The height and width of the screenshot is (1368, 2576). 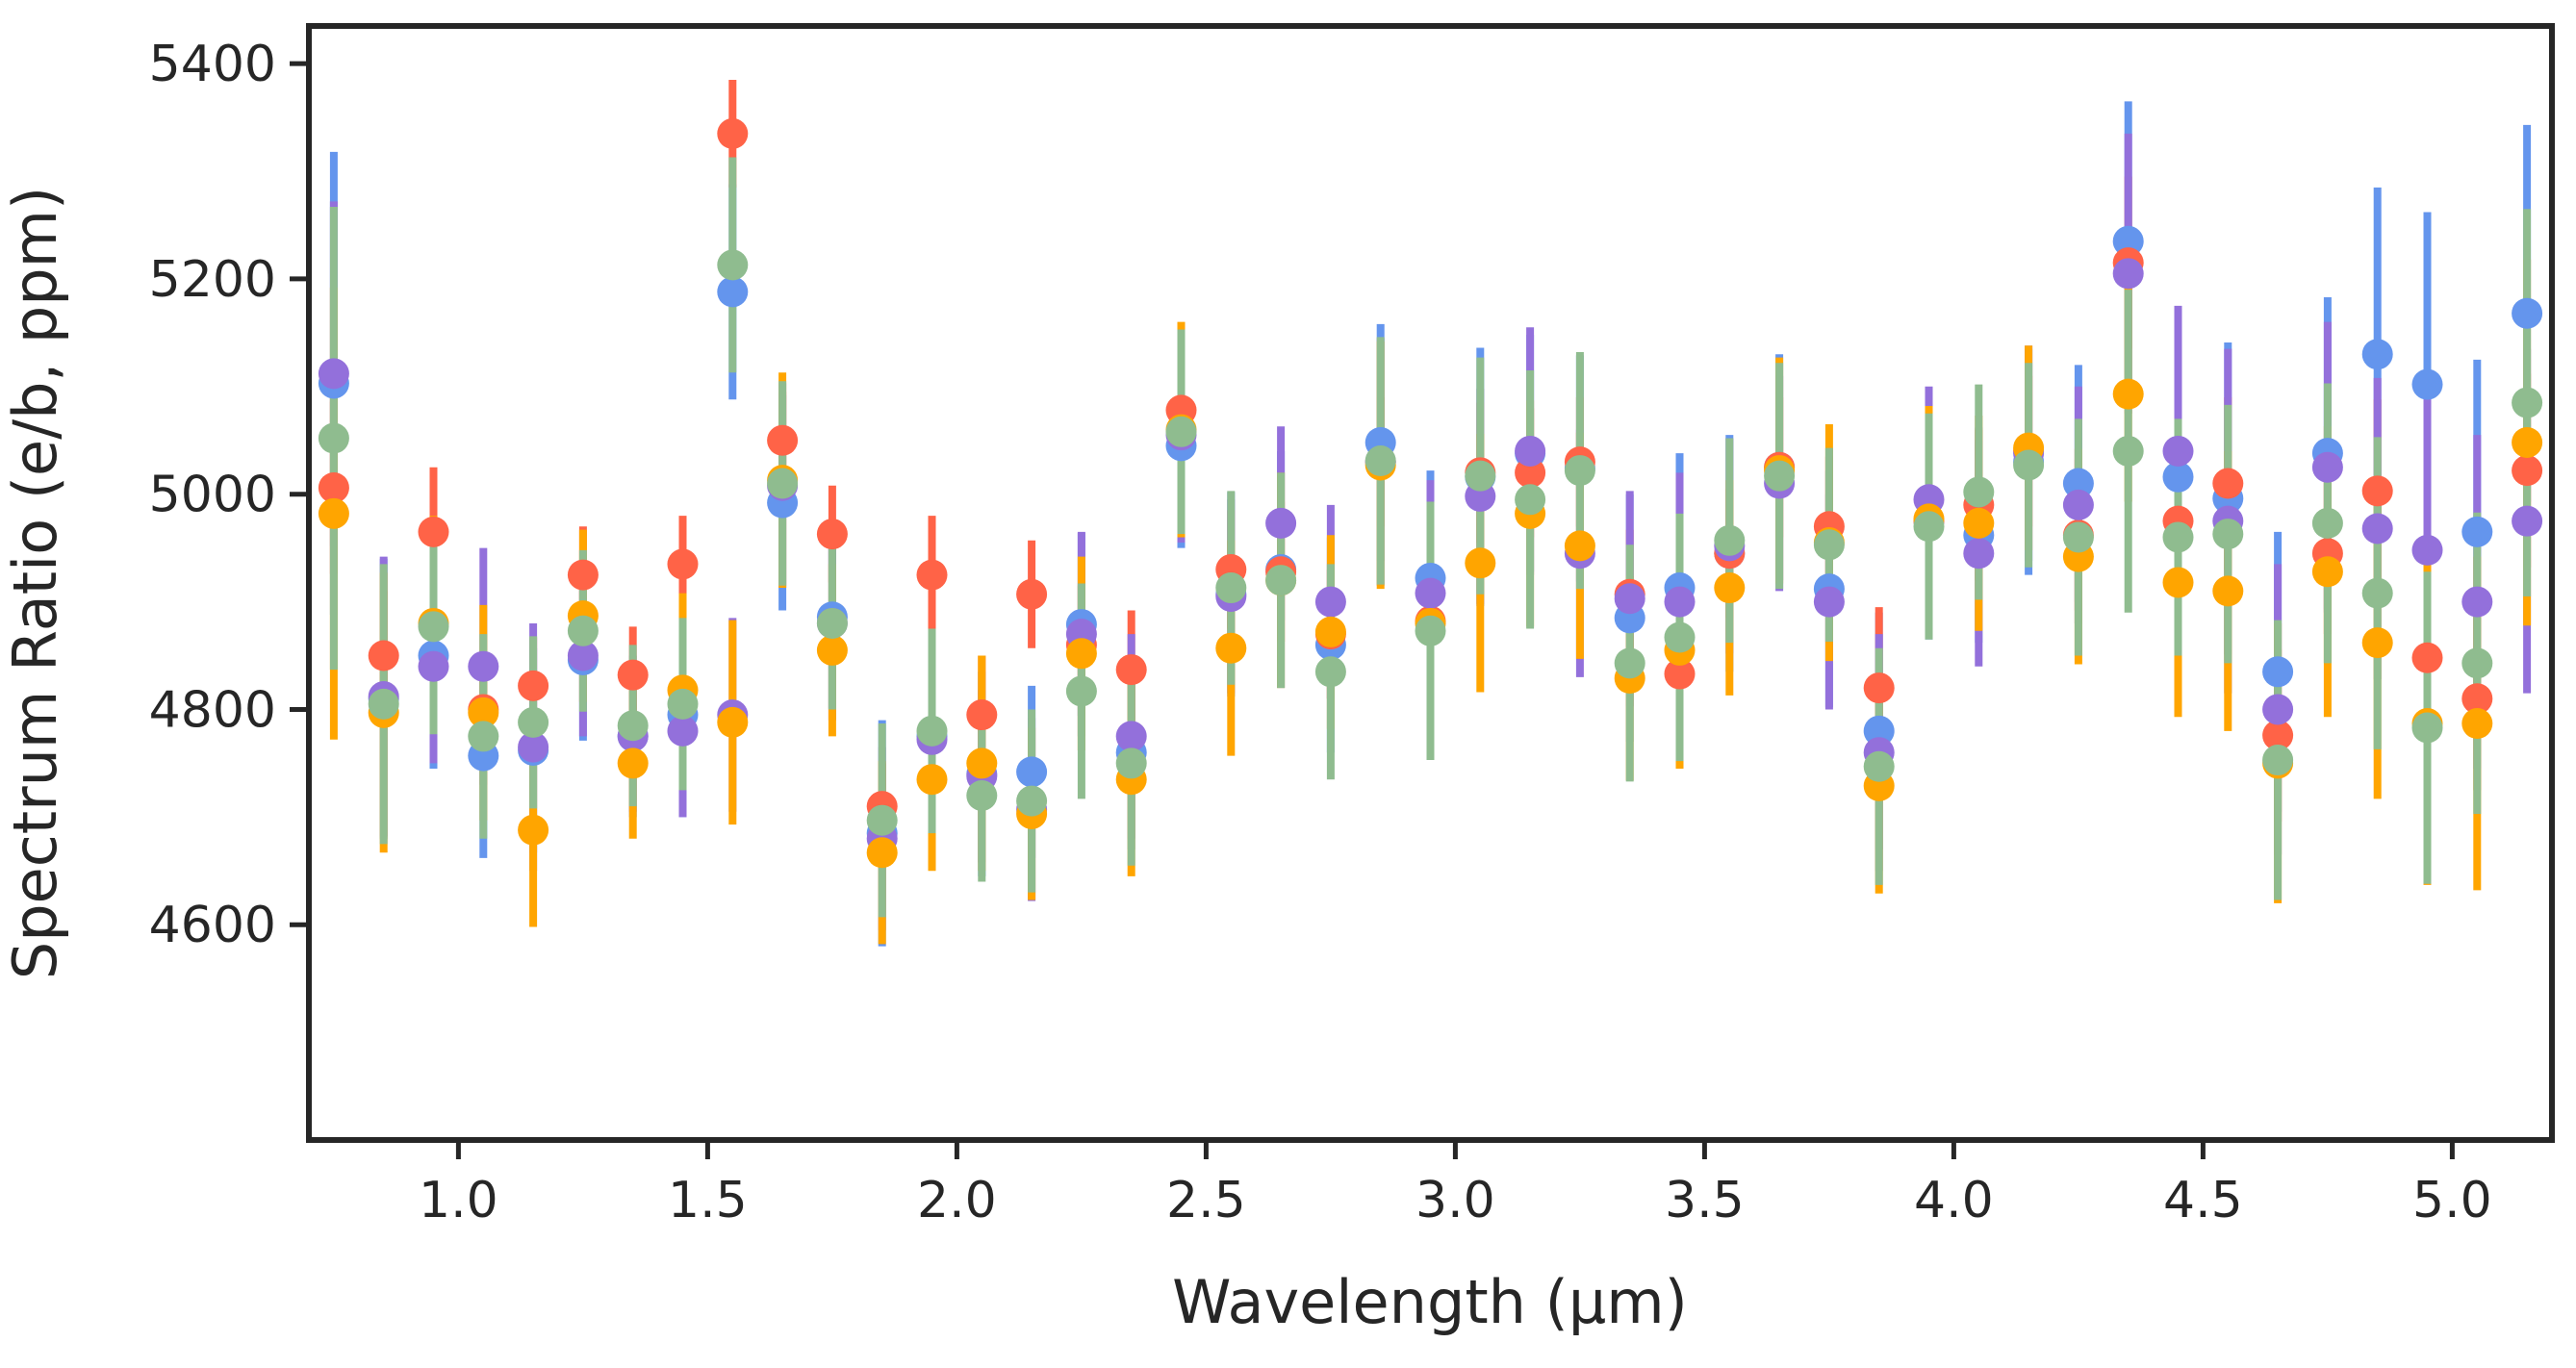 I want to click on x-tick-label: 4.0, so click(x=1954, y=1200).